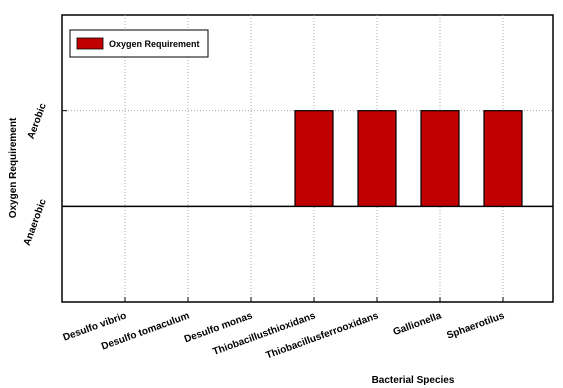 The height and width of the screenshot is (388, 563). What do you see at coordinates (323, 335) in the screenshot?
I see `x-tick-label: Thiobacillusferrooxidans` at bounding box center [323, 335].